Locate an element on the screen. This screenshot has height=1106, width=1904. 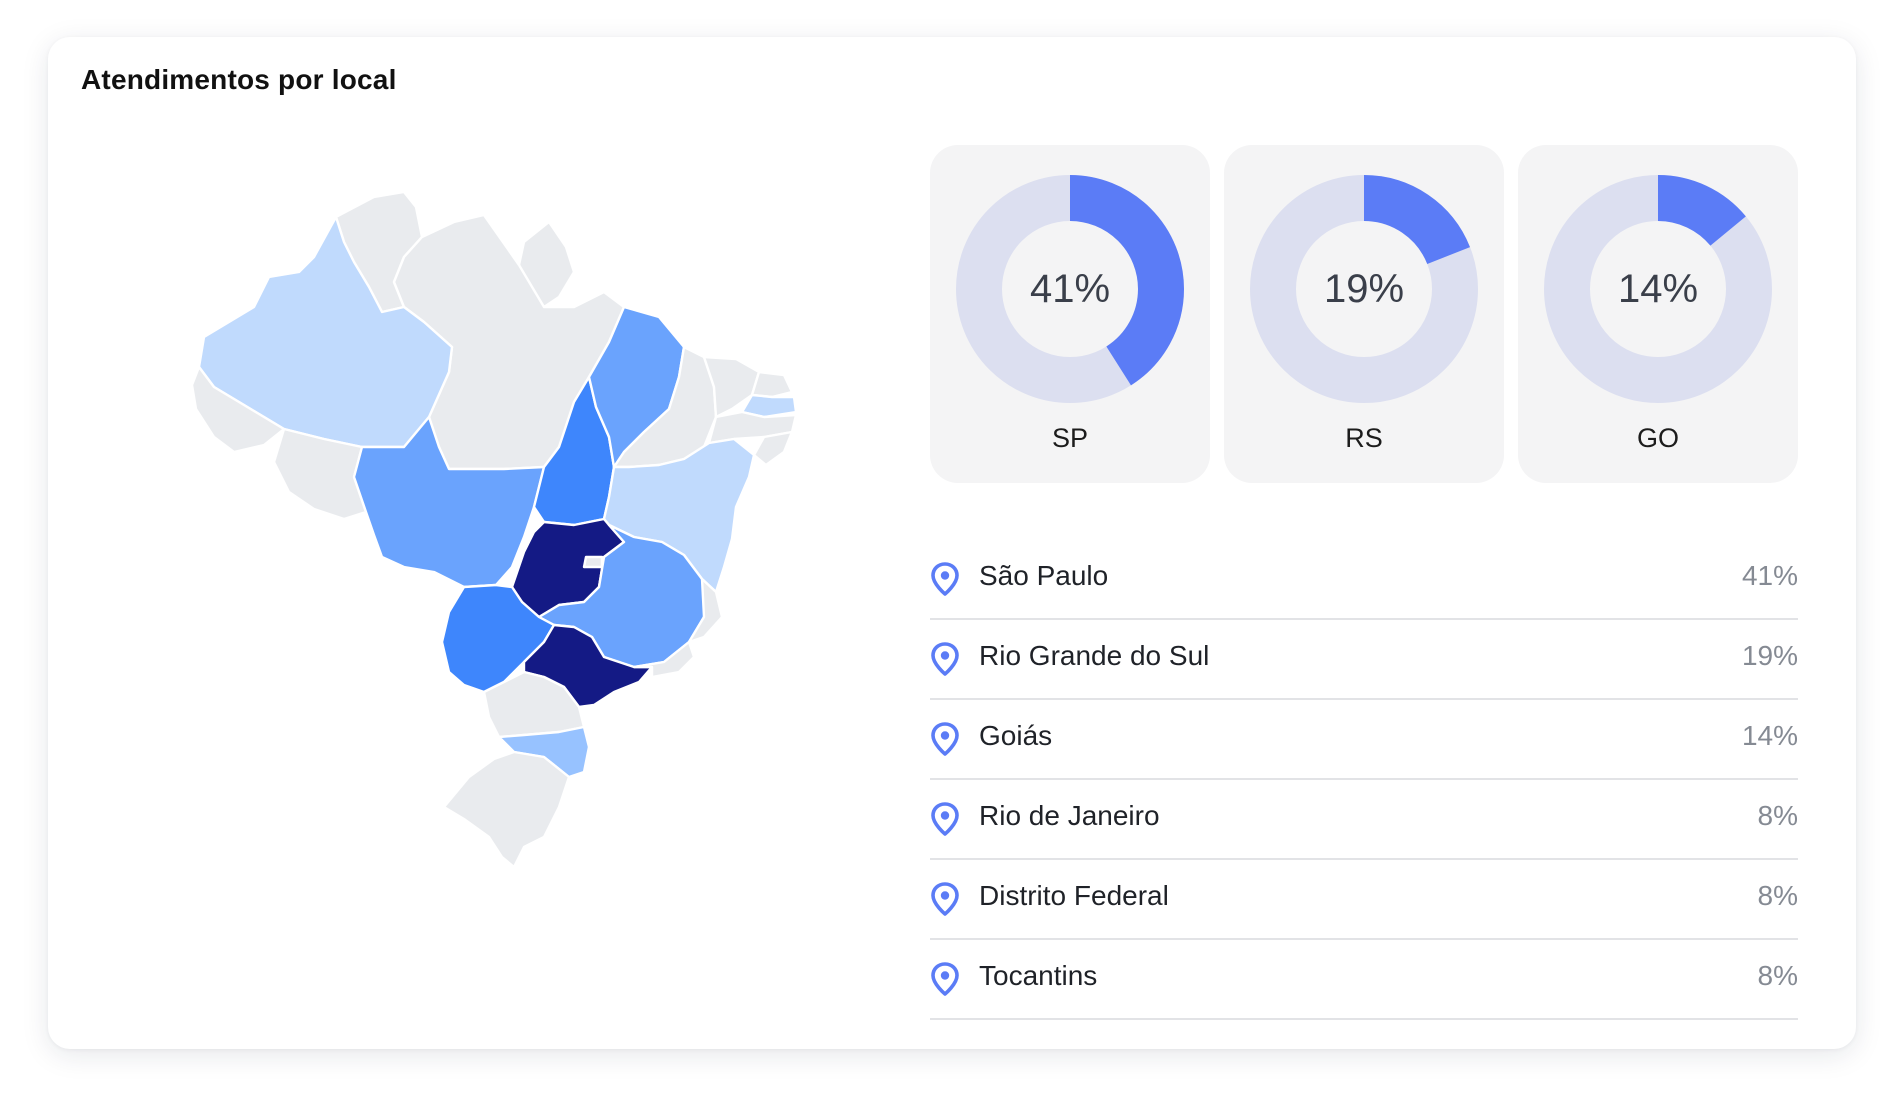
donut-label-rs: RS is located at coordinates (1364, 438).